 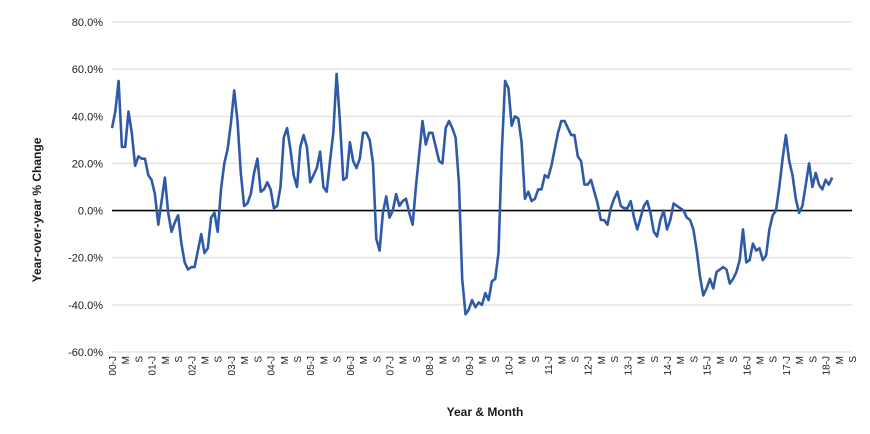 What do you see at coordinates (470, 365) in the screenshot?
I see `x-tick-label: 09-J` at bounding box center [470, 365].